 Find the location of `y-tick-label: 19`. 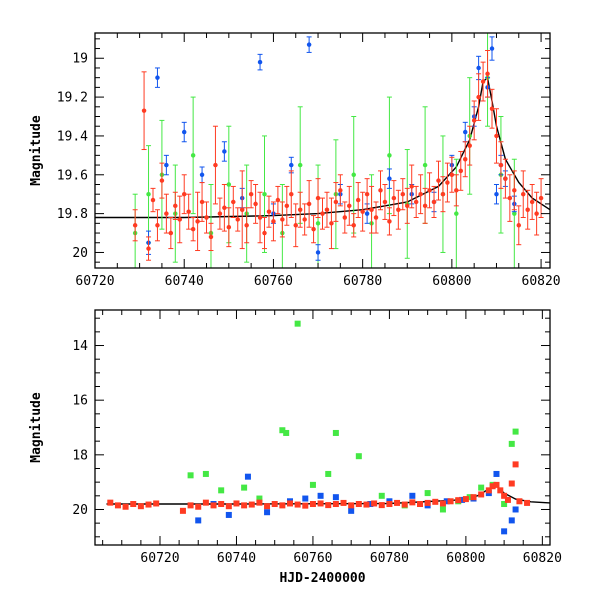

y-tick-label: 19 is located at coordinates (80, 59).